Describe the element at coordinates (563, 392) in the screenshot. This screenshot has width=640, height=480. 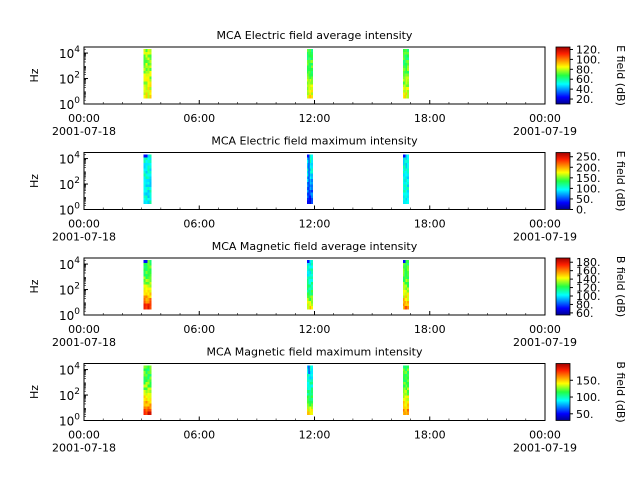
I see `colorbar-gradient` at that location.